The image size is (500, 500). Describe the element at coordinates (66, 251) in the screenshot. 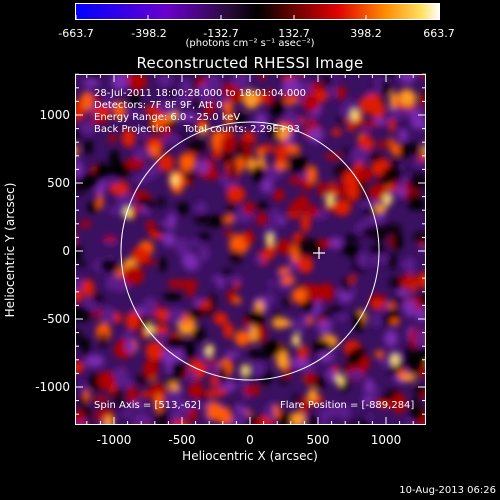

I see `y-tick-label: 0` at that location.